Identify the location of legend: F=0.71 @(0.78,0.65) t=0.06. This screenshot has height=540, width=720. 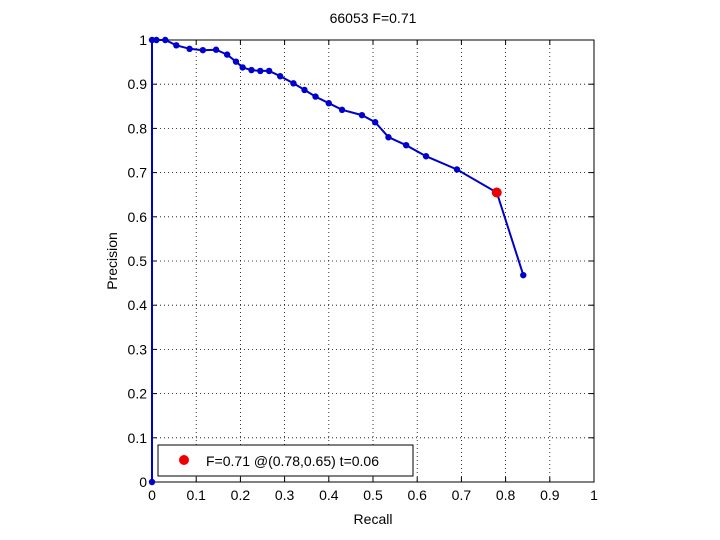
(285, 460).